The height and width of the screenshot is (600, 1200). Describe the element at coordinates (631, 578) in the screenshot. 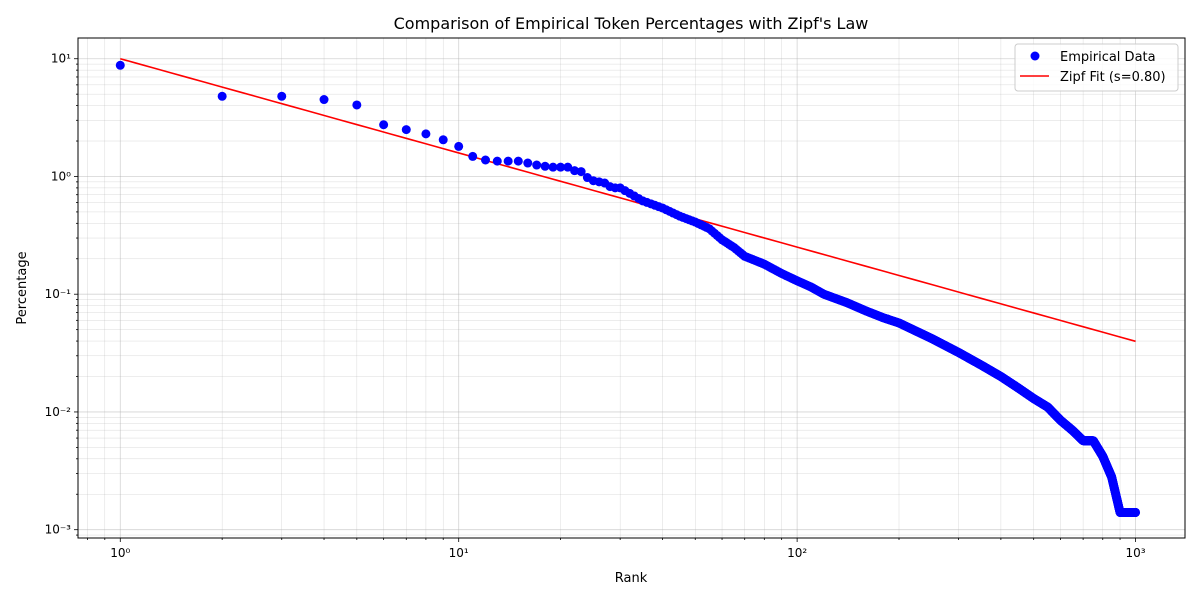

I see `x-axis-label: Rank` at that location.